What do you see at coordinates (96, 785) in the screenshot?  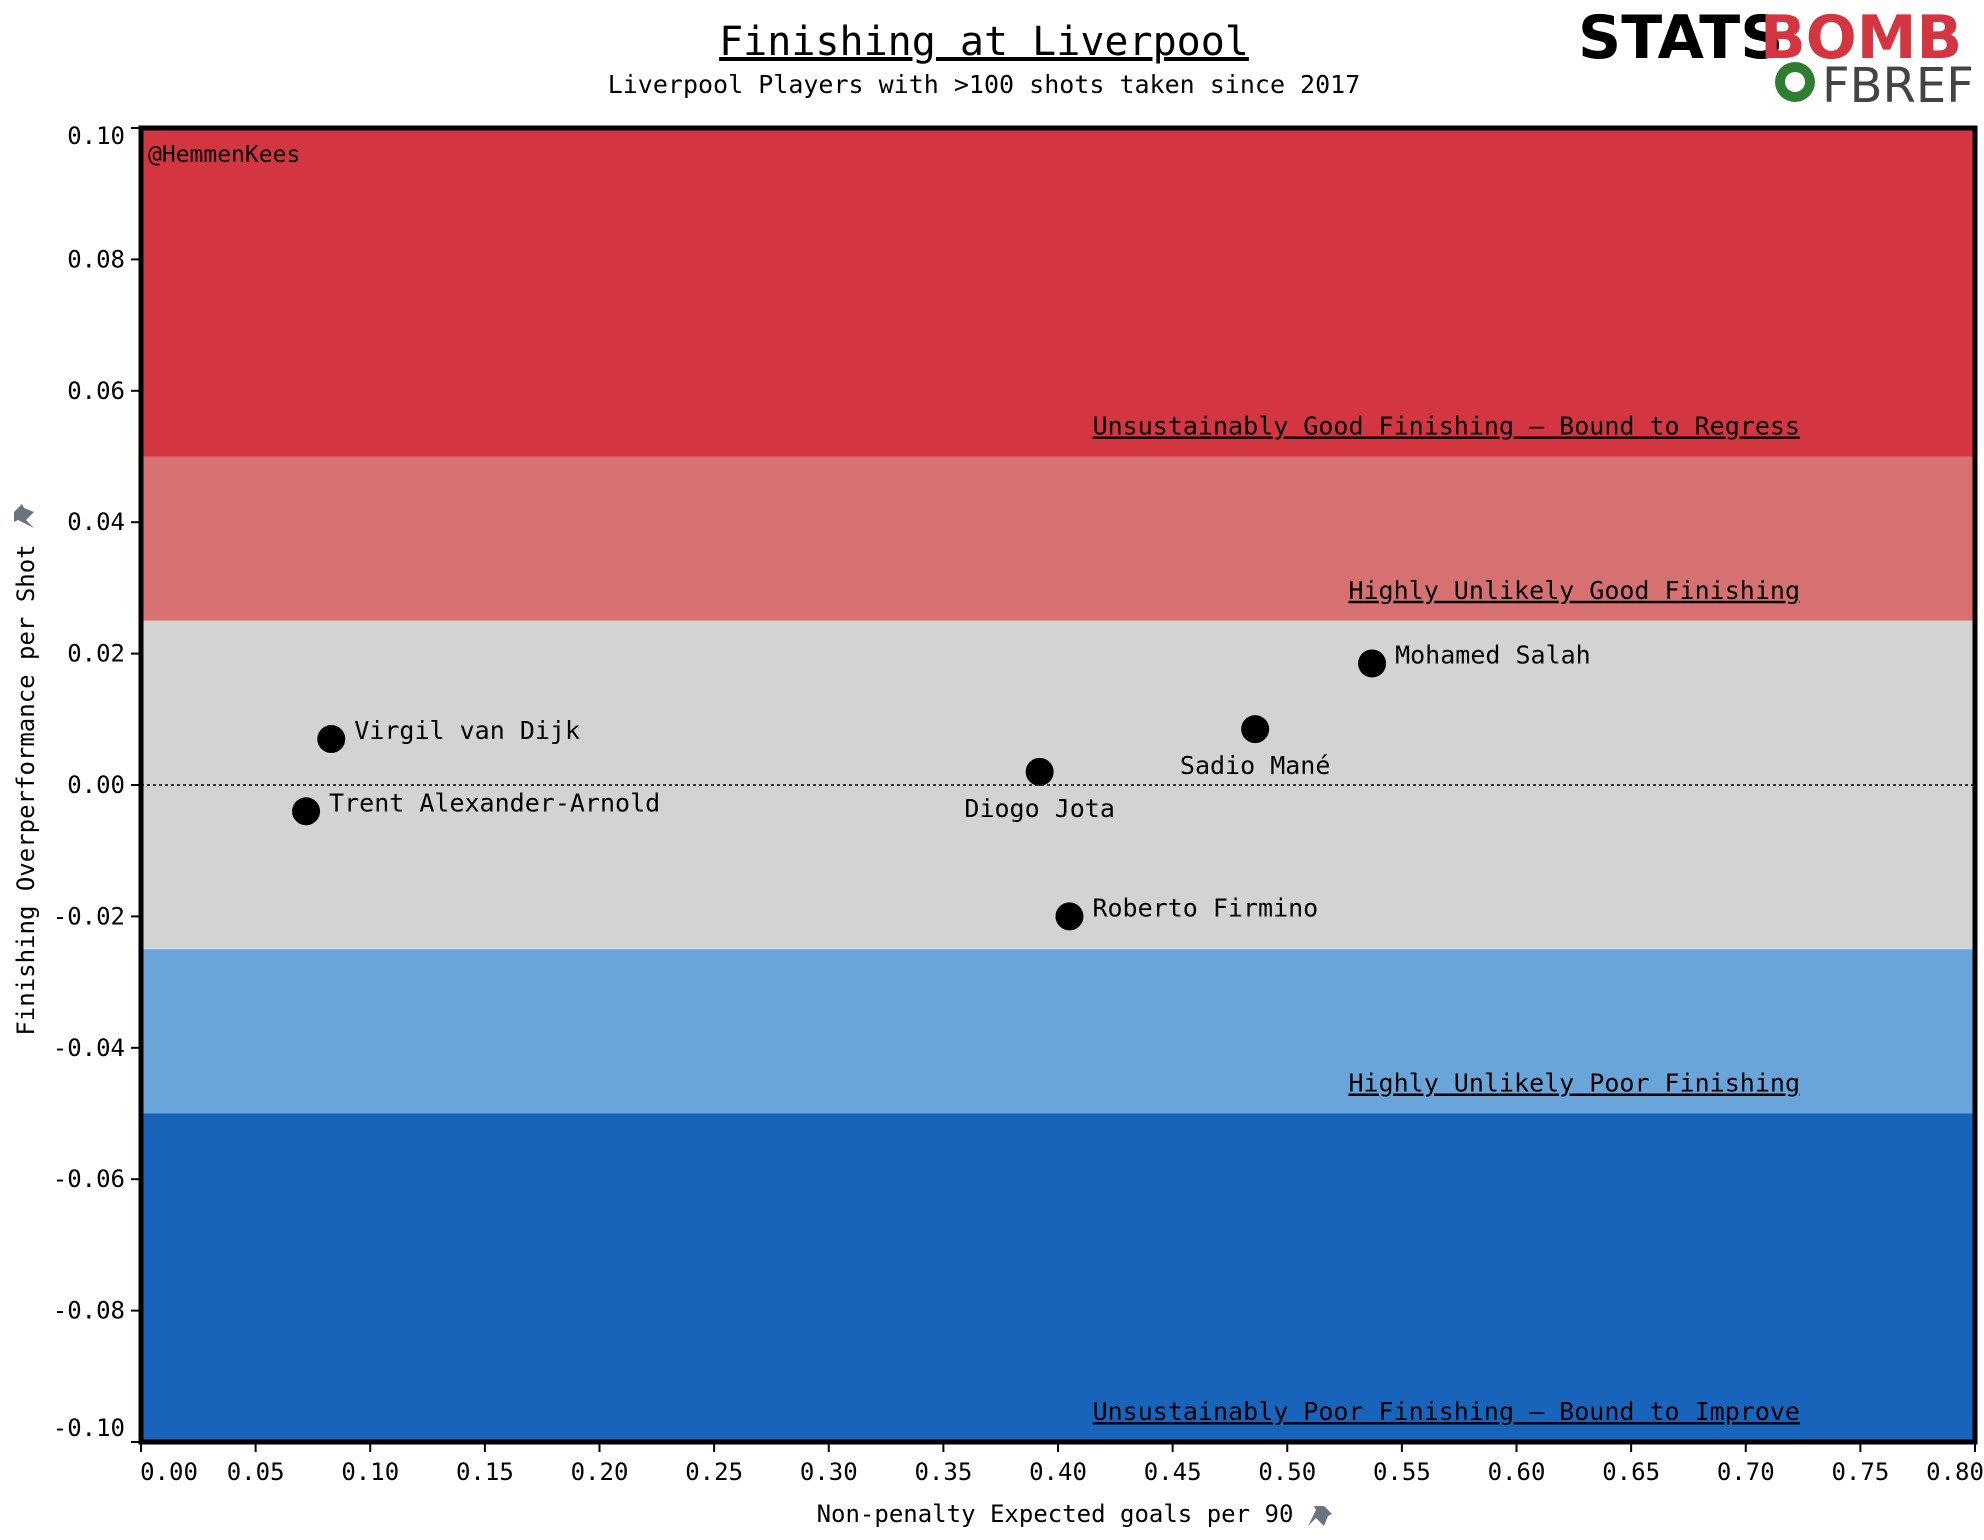 I see `y-tick-label-5: 0.00` at bounding box center [96, 785].